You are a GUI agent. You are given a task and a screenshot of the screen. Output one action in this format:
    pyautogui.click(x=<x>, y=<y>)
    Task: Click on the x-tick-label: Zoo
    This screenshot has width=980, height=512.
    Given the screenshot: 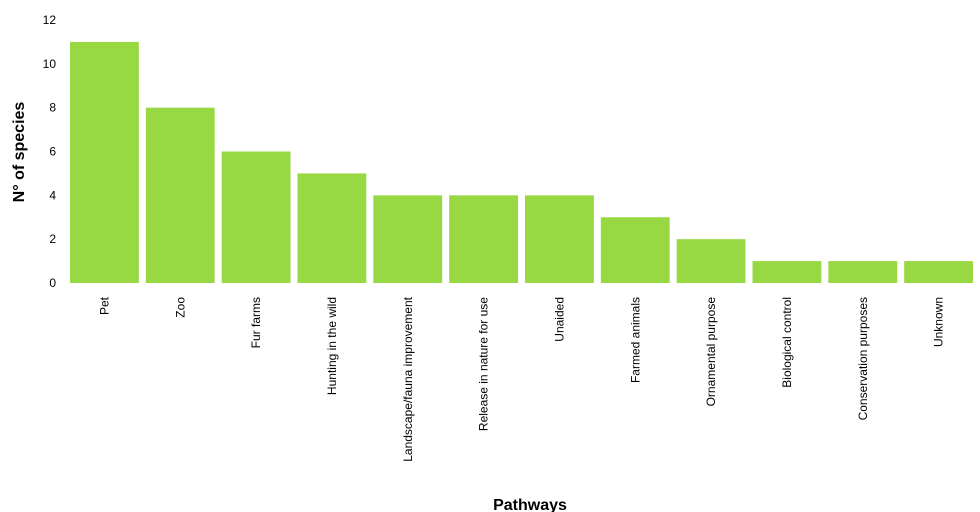 What is the action you would take?
    pyautogui.click(x=180, y=307)
    